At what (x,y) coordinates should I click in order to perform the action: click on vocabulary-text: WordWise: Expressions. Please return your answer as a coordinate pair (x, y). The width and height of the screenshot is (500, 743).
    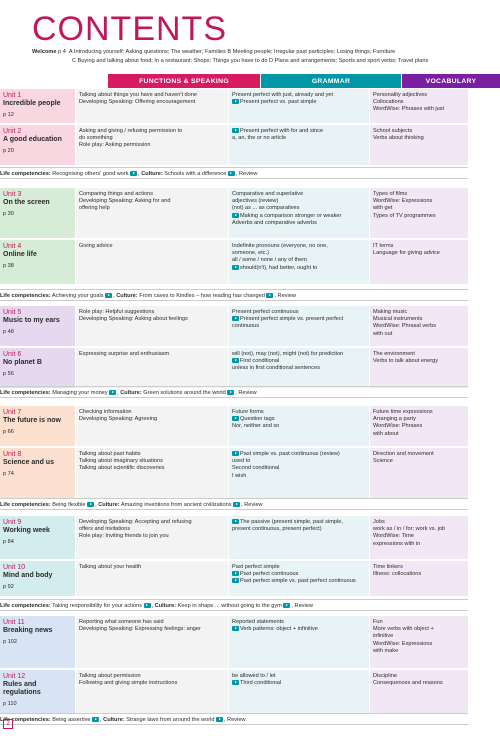
    Looking at the image, I should click on (403, 201).